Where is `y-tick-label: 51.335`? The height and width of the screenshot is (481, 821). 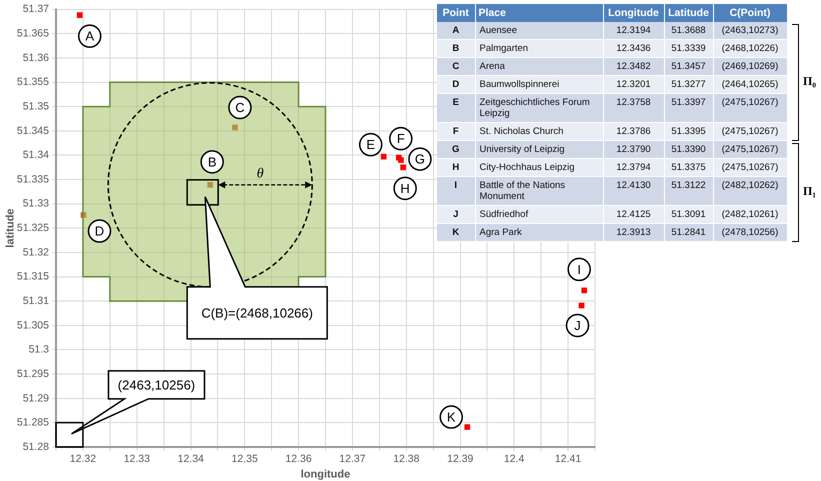 y-tick-label: 51.335 is located at coordinates (33, 179).